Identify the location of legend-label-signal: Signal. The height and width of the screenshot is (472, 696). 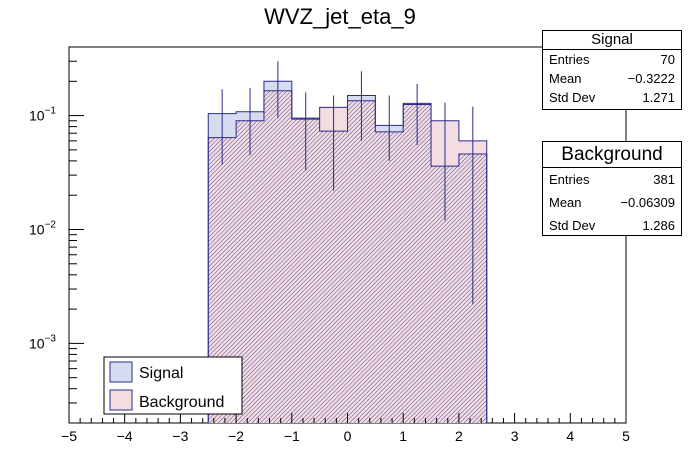
(161, 373).